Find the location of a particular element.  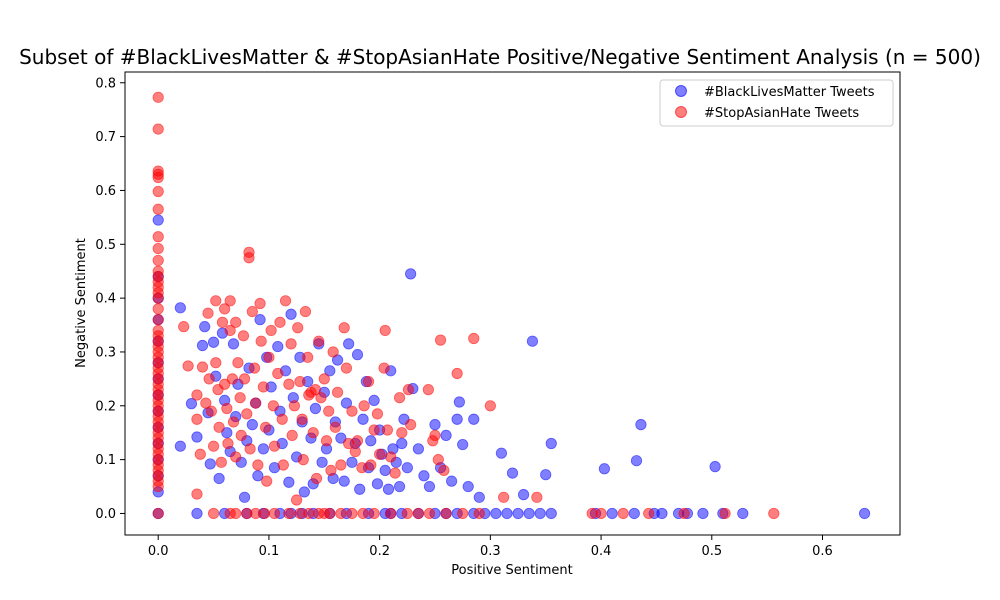

legend-label-sah: #StopAsianHate Tweets is located at coordinates (781, 113).